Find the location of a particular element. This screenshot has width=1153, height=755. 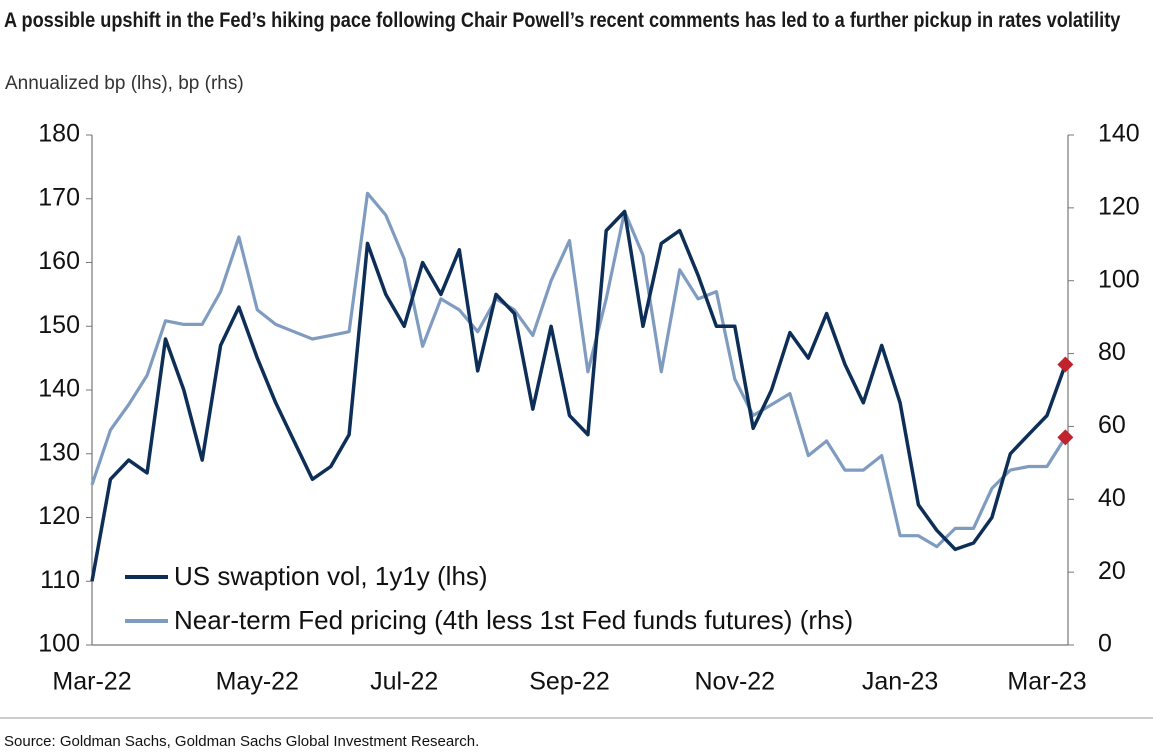

y2-tick-label: 60 is located at coordinates (1112, 425).